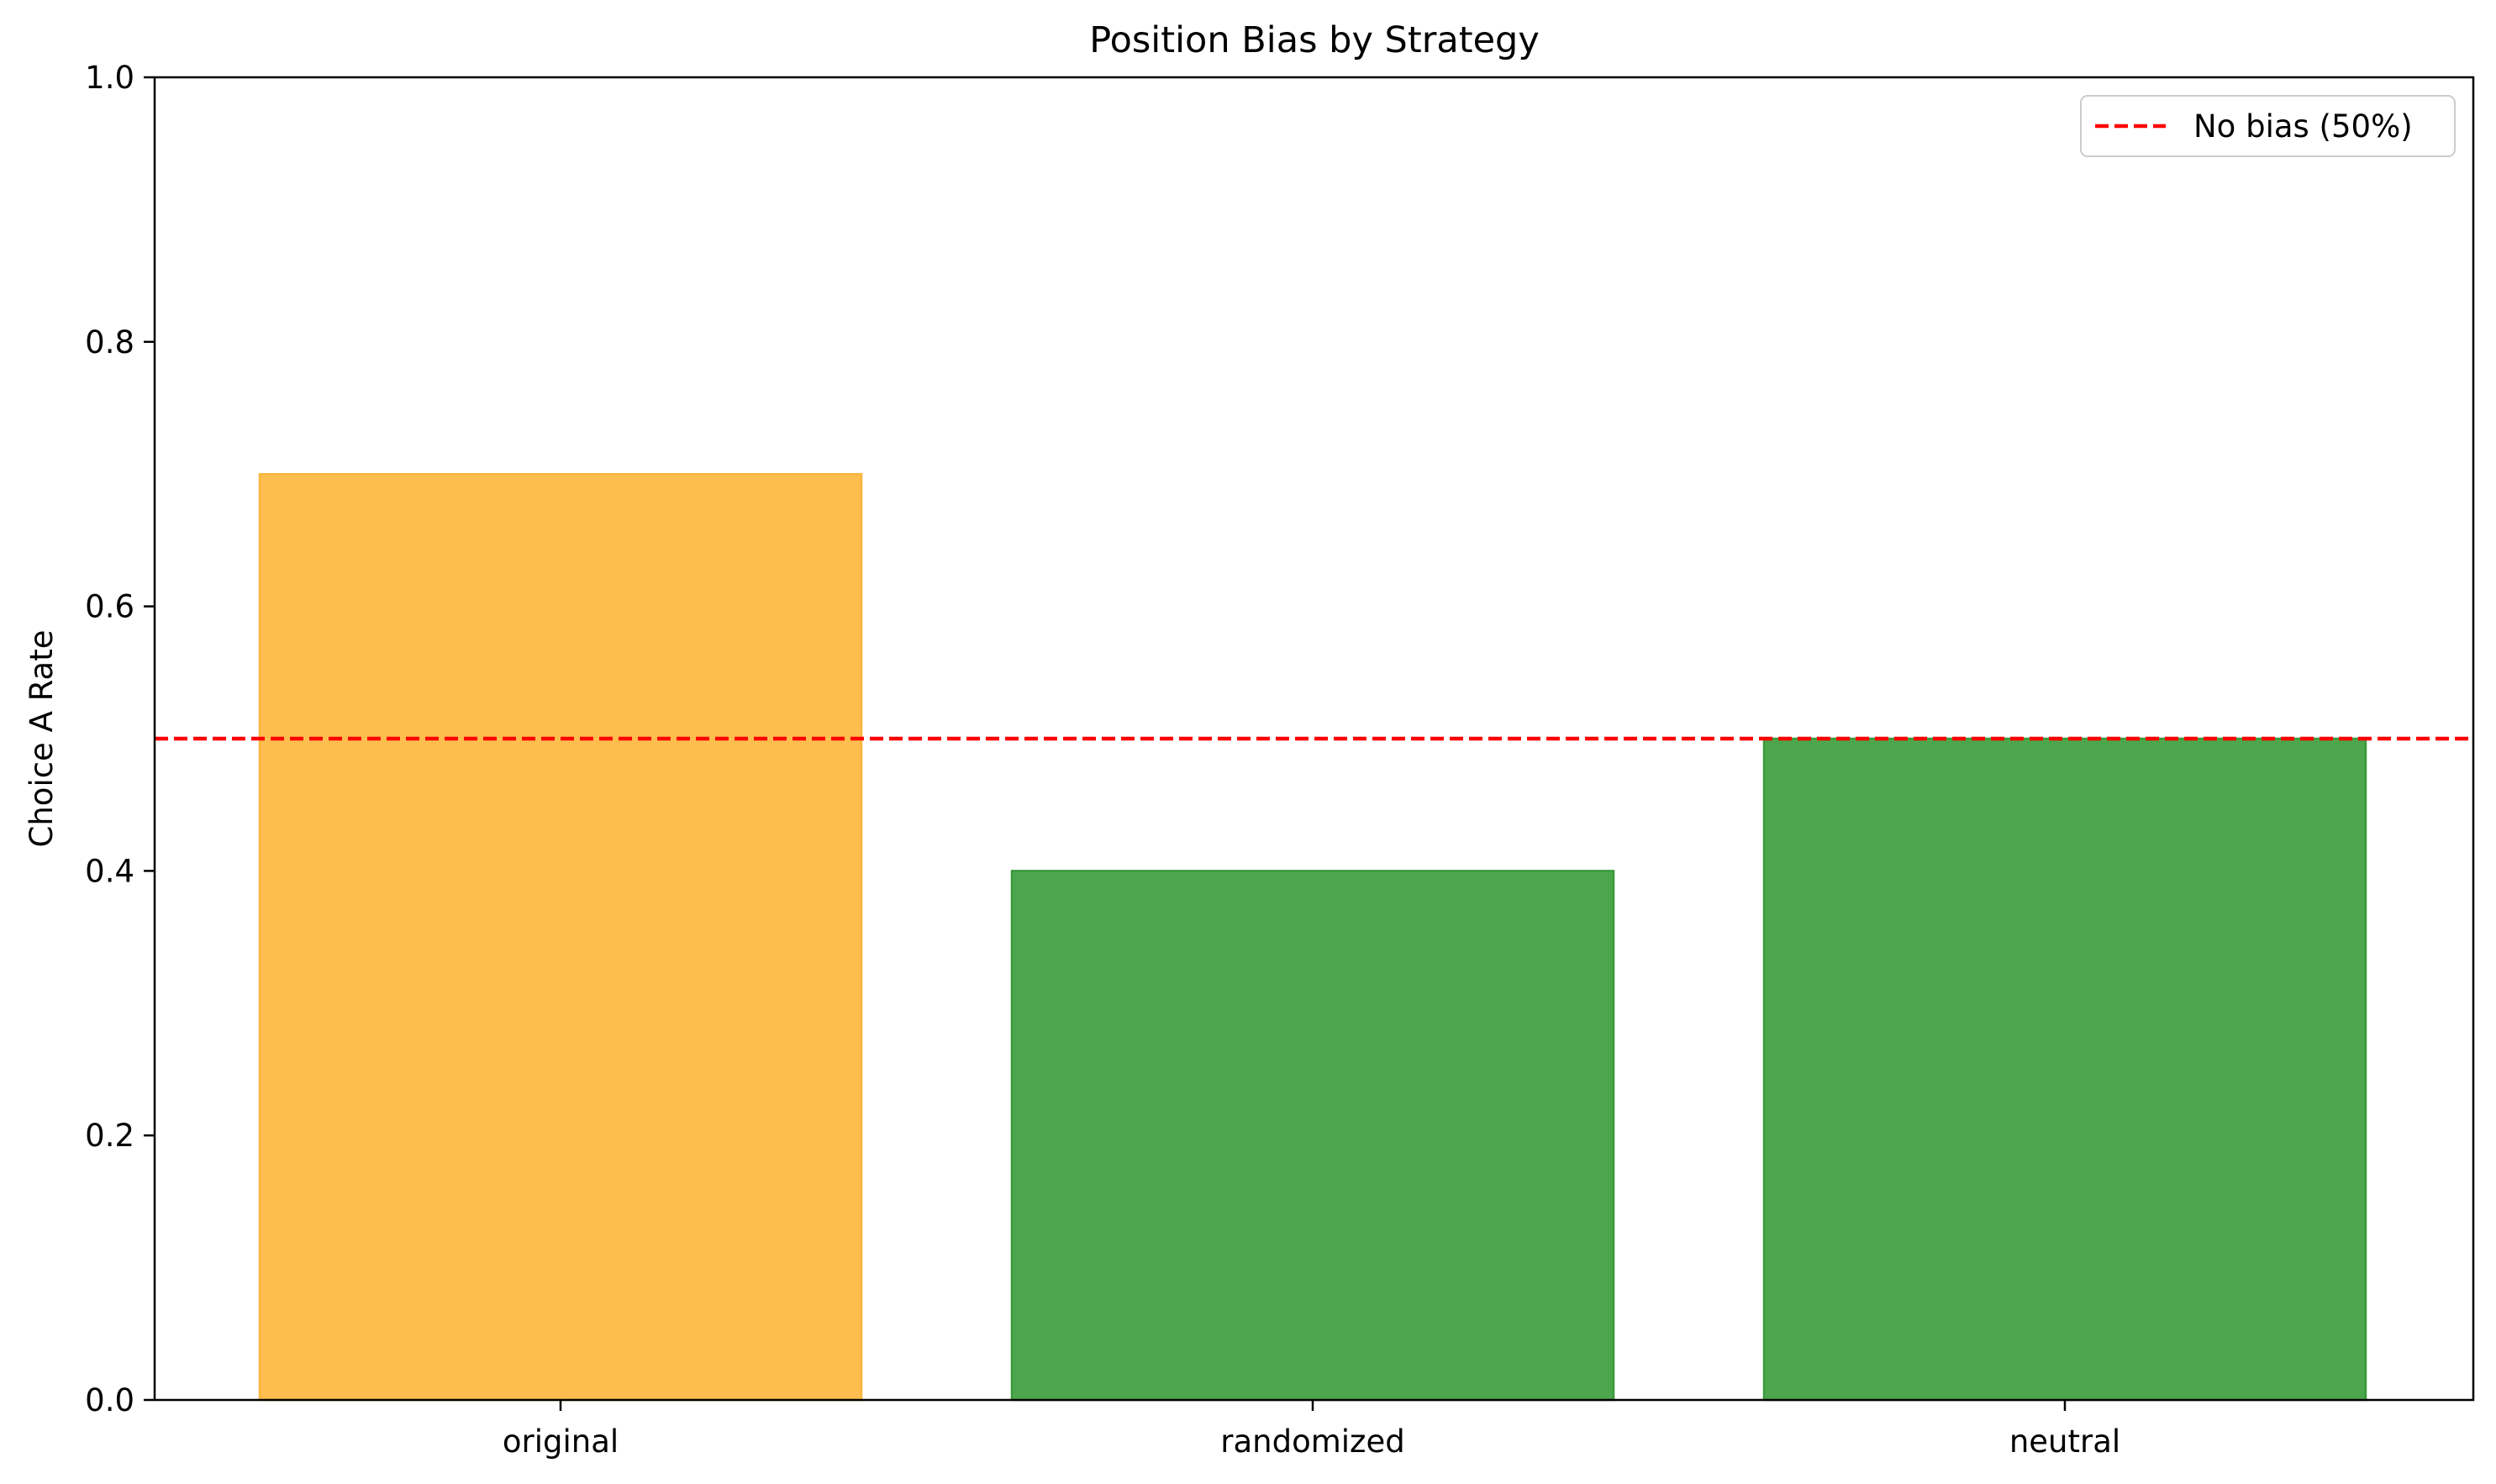  What do you see at coordinates (1313, 1136) in the screenshot?
I see `bar-randomized` at bounding box center [1313, 1136].